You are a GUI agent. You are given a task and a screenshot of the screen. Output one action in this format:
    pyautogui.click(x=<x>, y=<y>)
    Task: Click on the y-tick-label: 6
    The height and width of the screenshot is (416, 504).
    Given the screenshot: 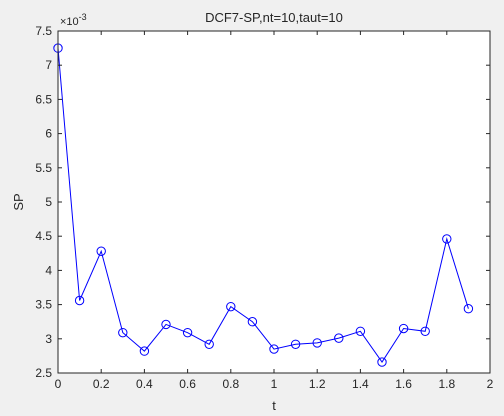 What is the action you would take?
    pyautogui.click(x=48, y=134)
    